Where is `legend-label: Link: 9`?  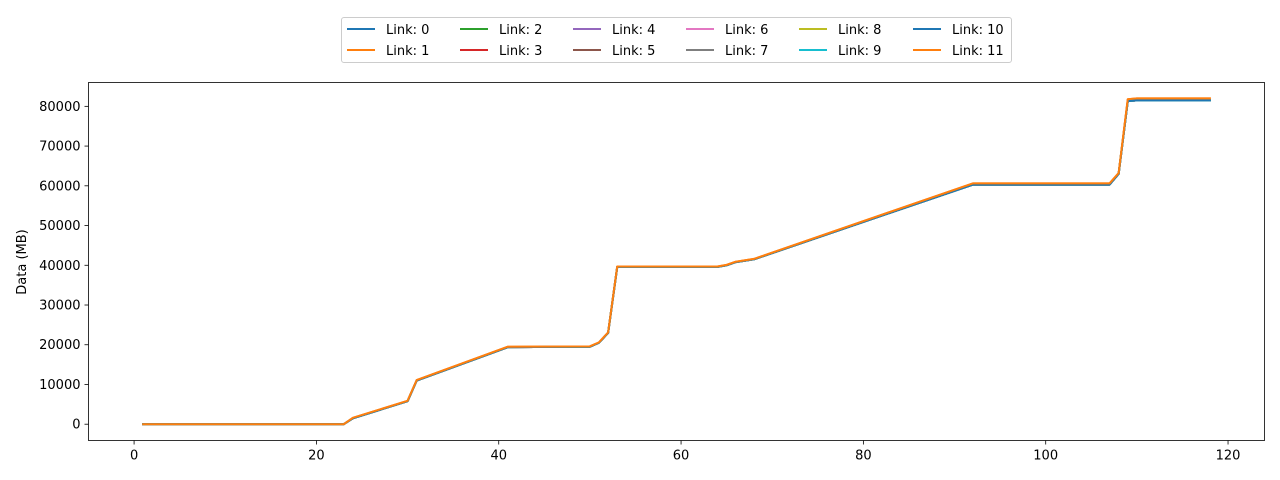
legend-label: Link: 9 is located at coordinates (859, 51).